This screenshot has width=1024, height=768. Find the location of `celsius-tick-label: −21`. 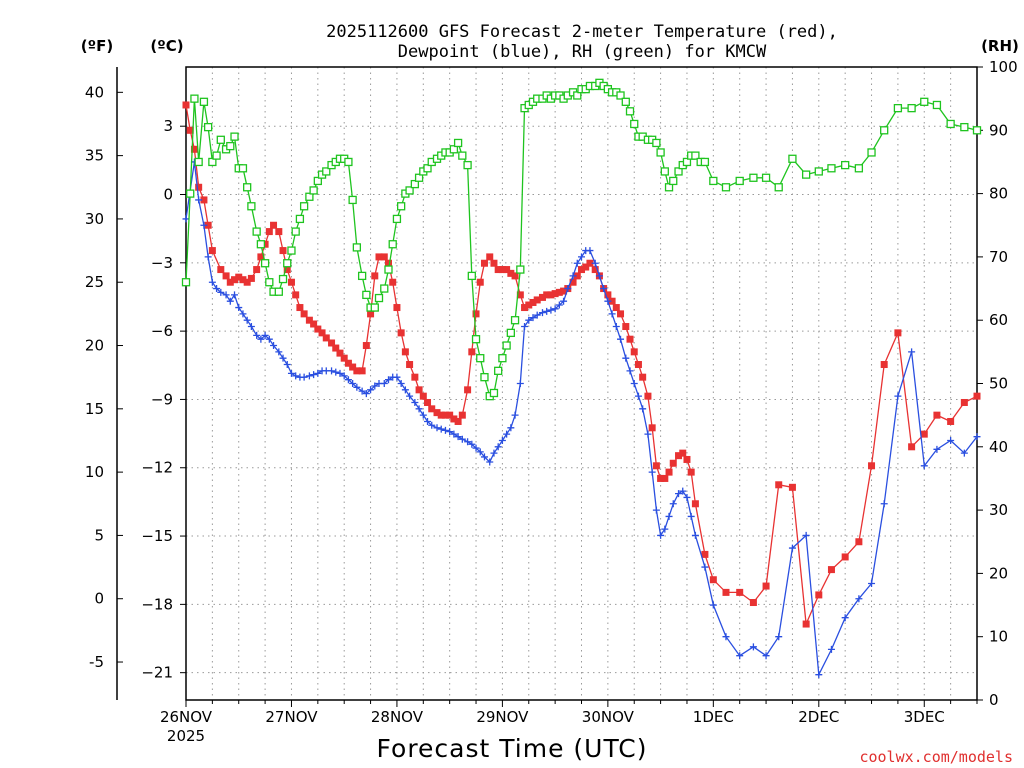

celsius-tick-label: −21 is located at coordinates (157, 673).